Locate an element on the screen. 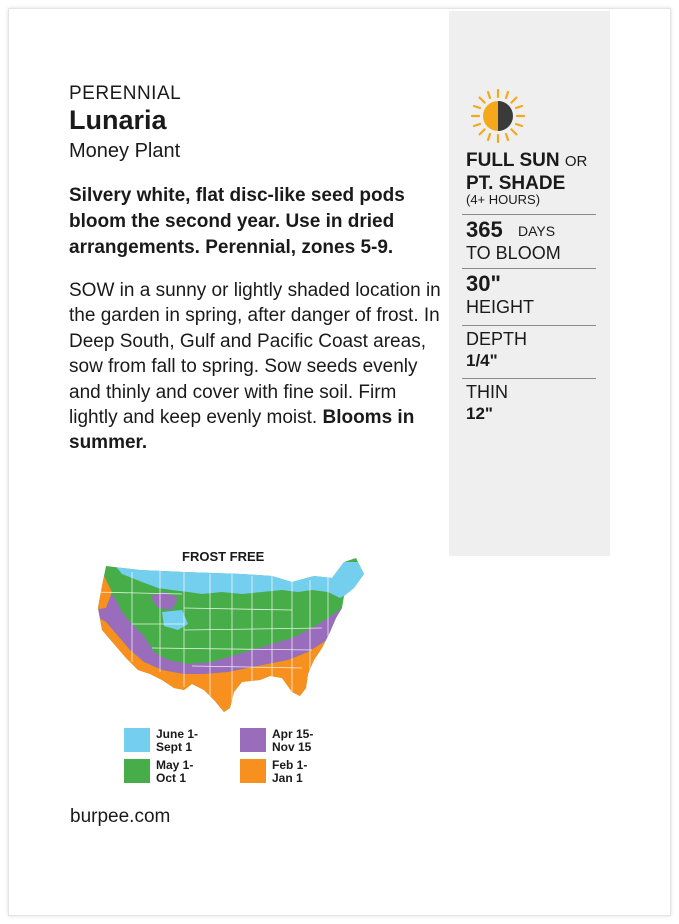 The width and height of the screenshot is (679, 924). legend-label: Sept 1 is located at coordinates (174, 747).